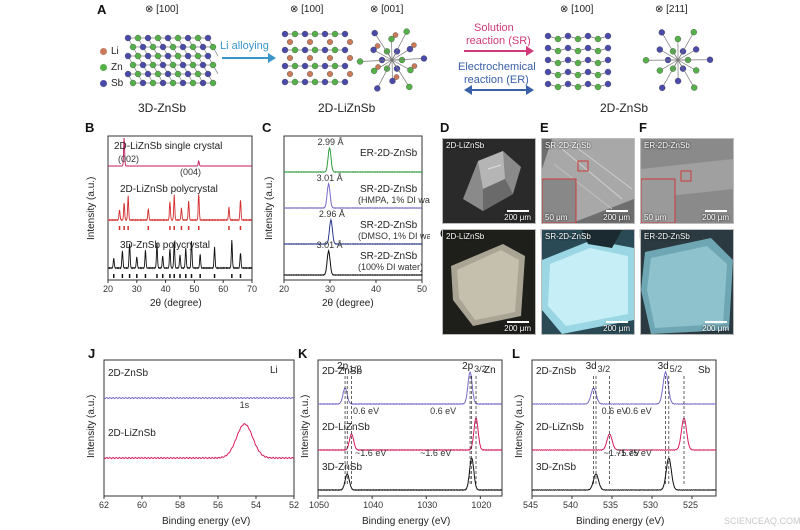  I want to click on x-tick-label: 1020, so click(481, 505).